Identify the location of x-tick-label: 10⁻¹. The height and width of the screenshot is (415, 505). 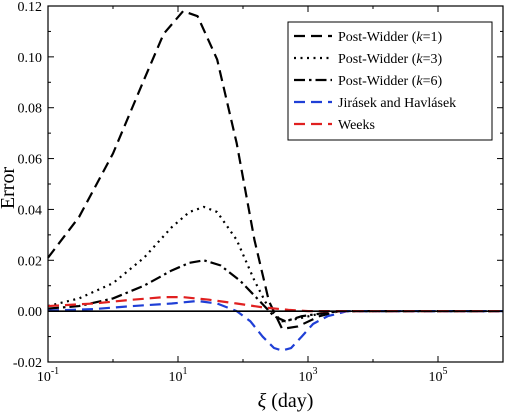
(48, 375).